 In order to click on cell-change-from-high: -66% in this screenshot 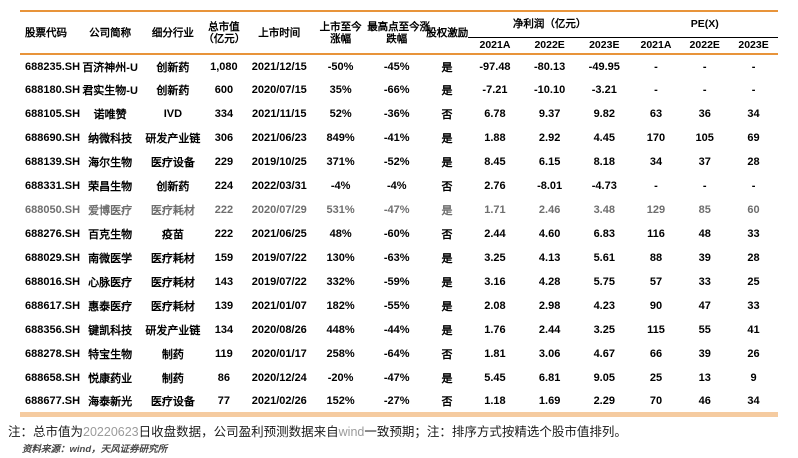, I will do `click(396, 90)`.